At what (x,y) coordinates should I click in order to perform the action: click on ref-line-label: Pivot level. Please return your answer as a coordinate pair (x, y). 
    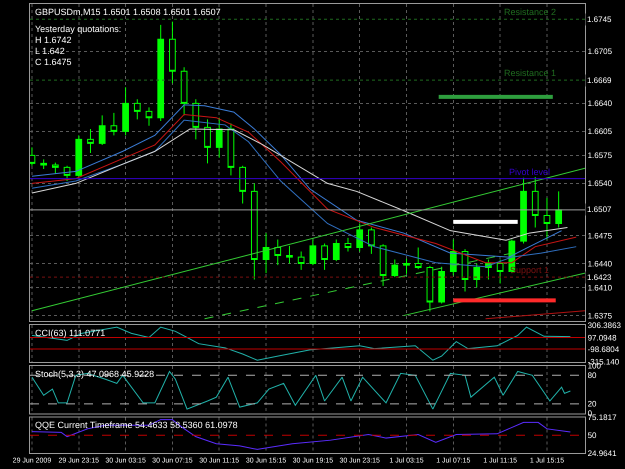
    Looking at the image, I should click on (529, 172).